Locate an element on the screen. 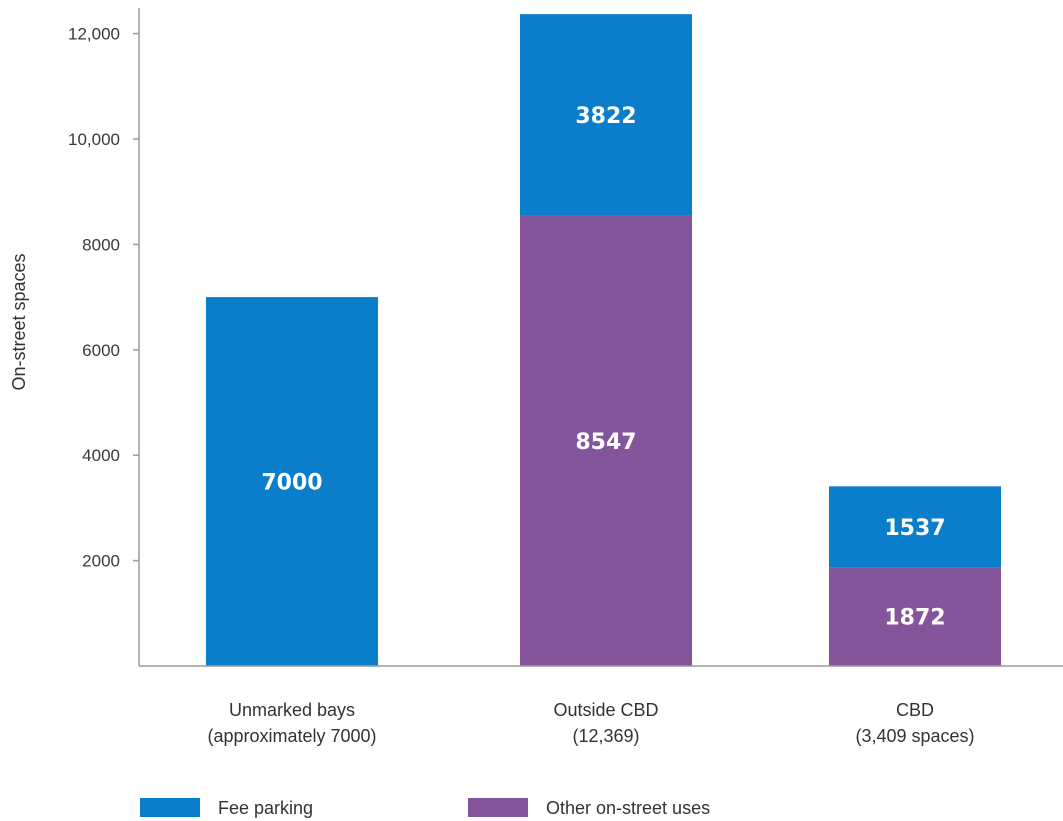 This screenshot has width=1063, height=821. x-category-label: (12,369) is located at coordinates (605, 736).